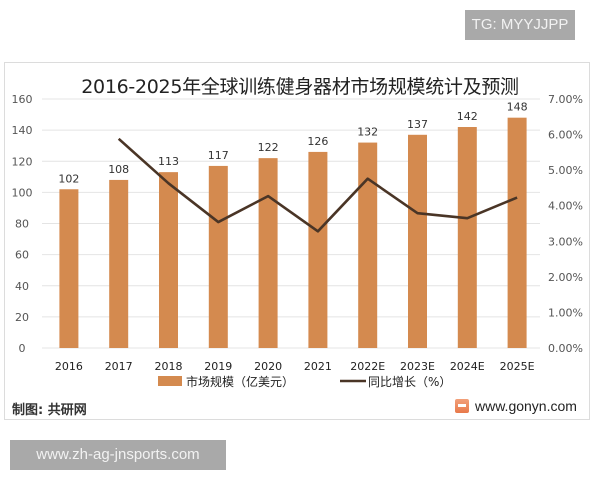 Image resolution: width=600 pixels, height=480 pixels. I want to click on right-axis-tick: 6.00%, so click(565, 135).